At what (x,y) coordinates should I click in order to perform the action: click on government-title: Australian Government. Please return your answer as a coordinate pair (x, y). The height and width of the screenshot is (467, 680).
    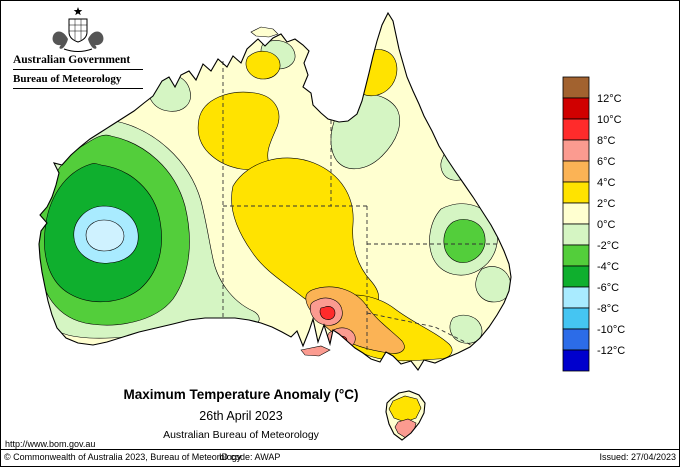
    Looking at the image, I should click on (72, 60).